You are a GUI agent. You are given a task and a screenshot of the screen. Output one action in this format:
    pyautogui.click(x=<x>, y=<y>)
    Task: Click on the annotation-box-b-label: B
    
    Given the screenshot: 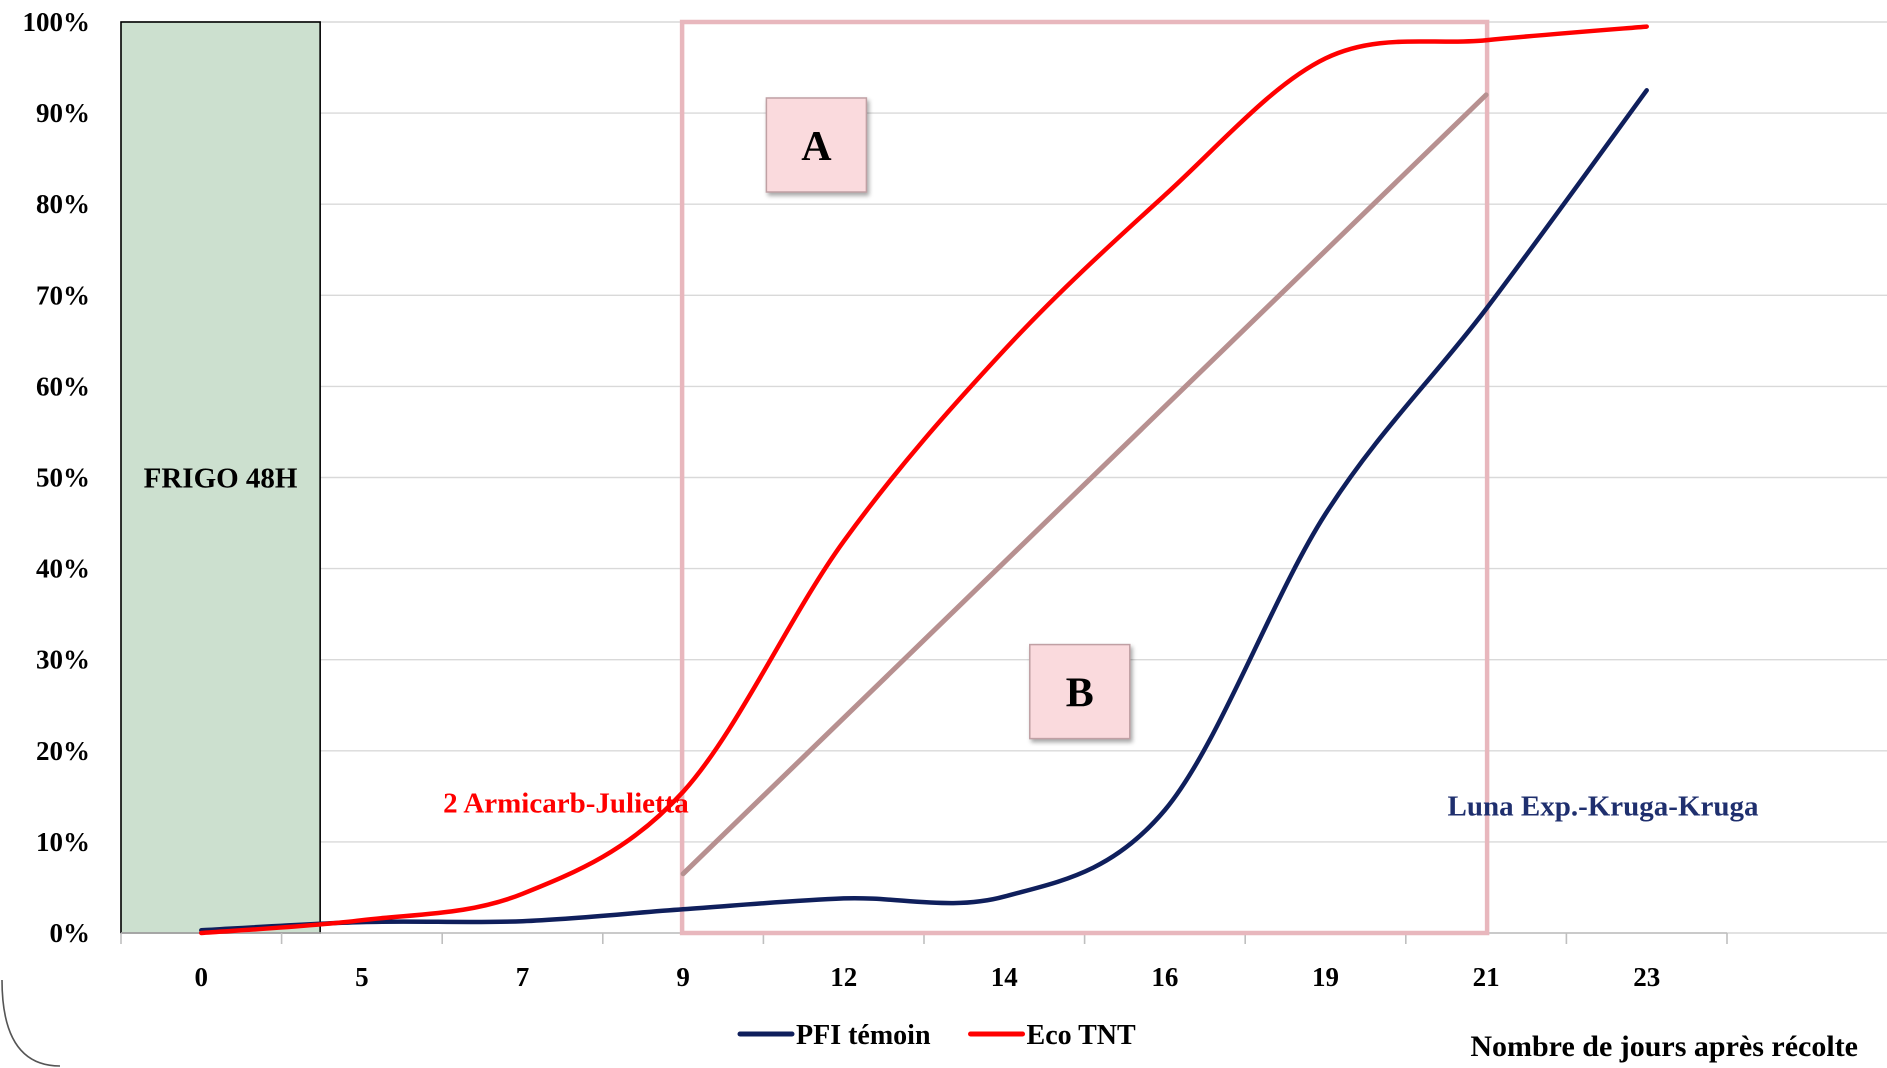 What is the action you would take?
    pyautogui.click(x=1080, y=694)
    